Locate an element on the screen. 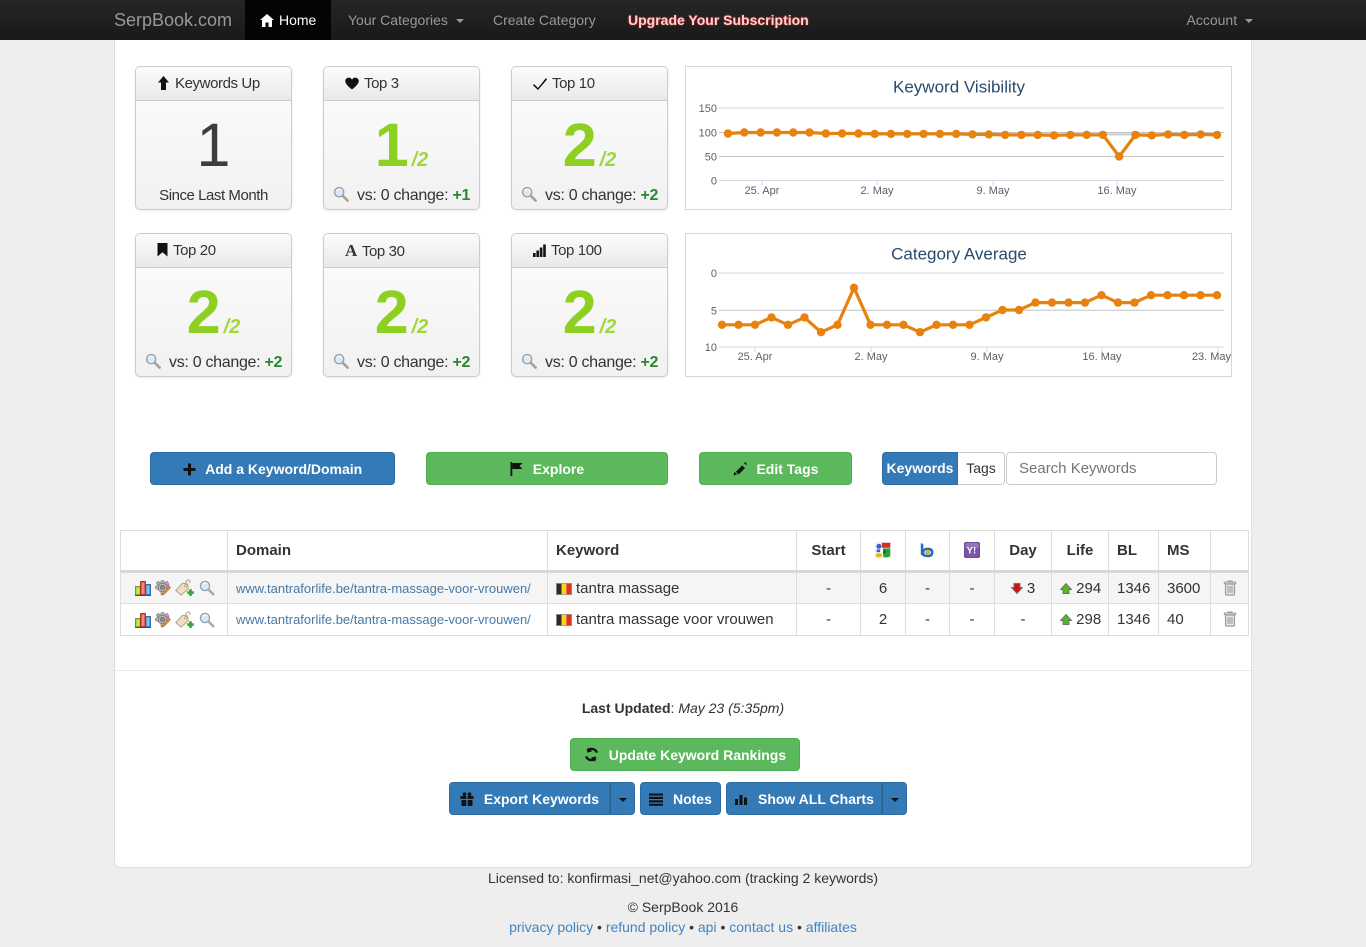 Image resolution: width=1366 pixels, height=947 pixels. svg-text: 50 is located at coordinates (711, 158).